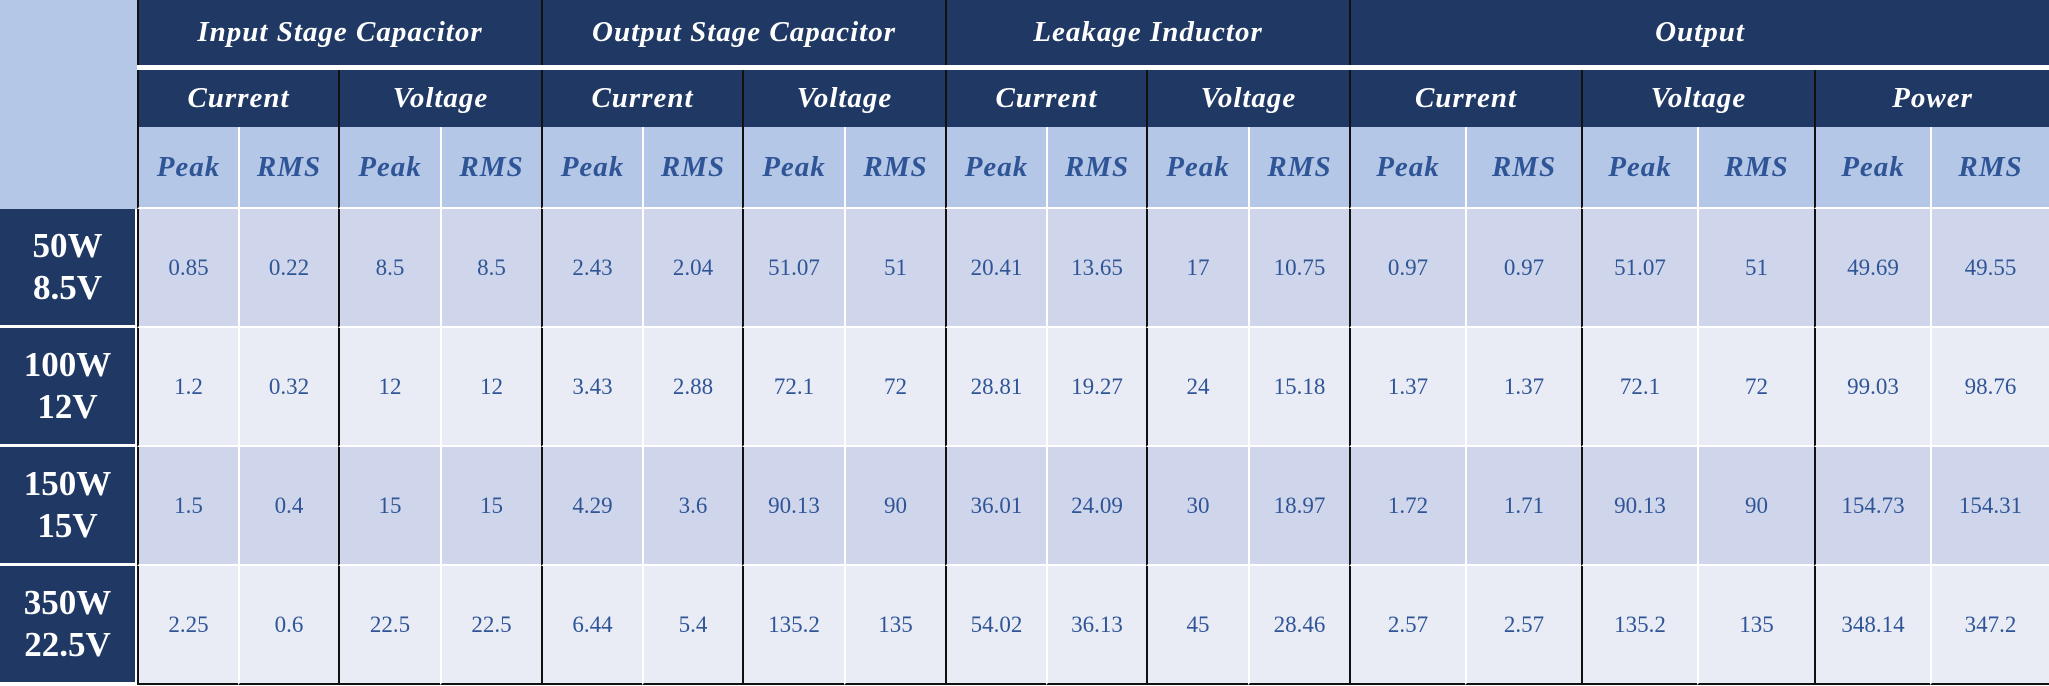 The width and height of the screenshot is (2049, 686). What do you see at coordinates (1147, 32) in the screenshot?
I see `group-header: Leakage Inductor` at bounding box center [1147, 32].